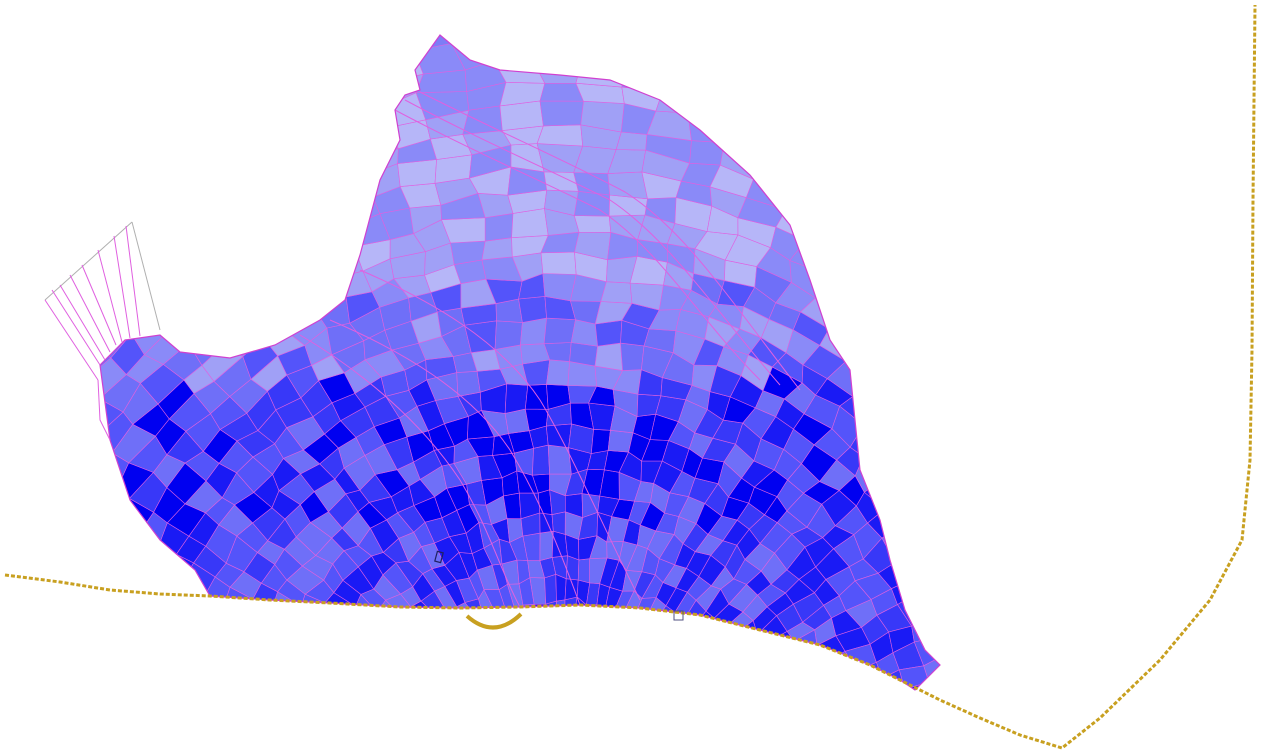  What do you see at coordinates (410, 471) in the screenshot?
I see `mesh-flow-line` at bounding box center [410, 471].